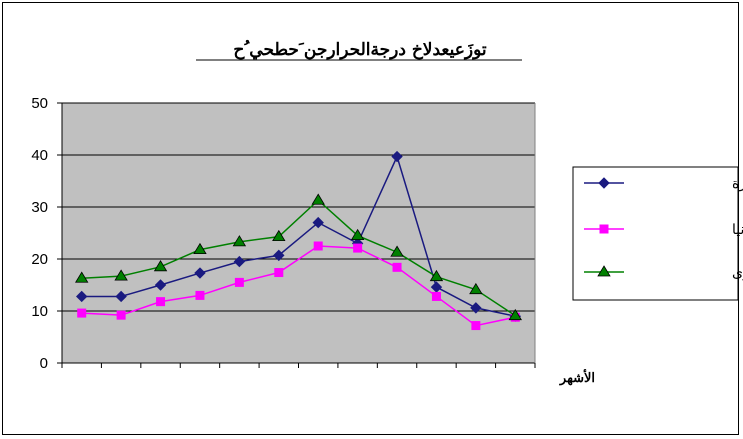 This screenshot has width=743, height=439. What do you see at coordinates (44, 363) in the screenshot?
I see `y-tick-label: 0` at bounding box center [44, 363].